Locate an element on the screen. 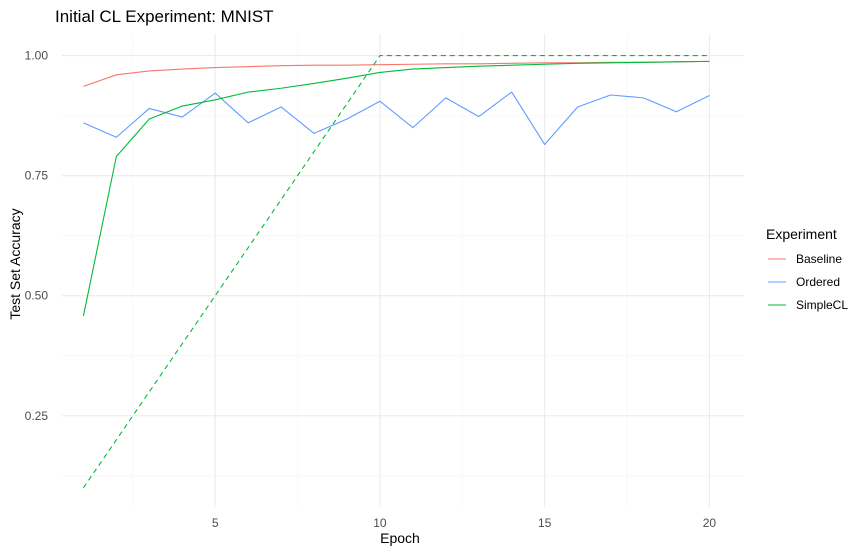 The height and width of the screenshot is (553, 866). y-tick-label: 1.00 is located at coordinates (37, 56).